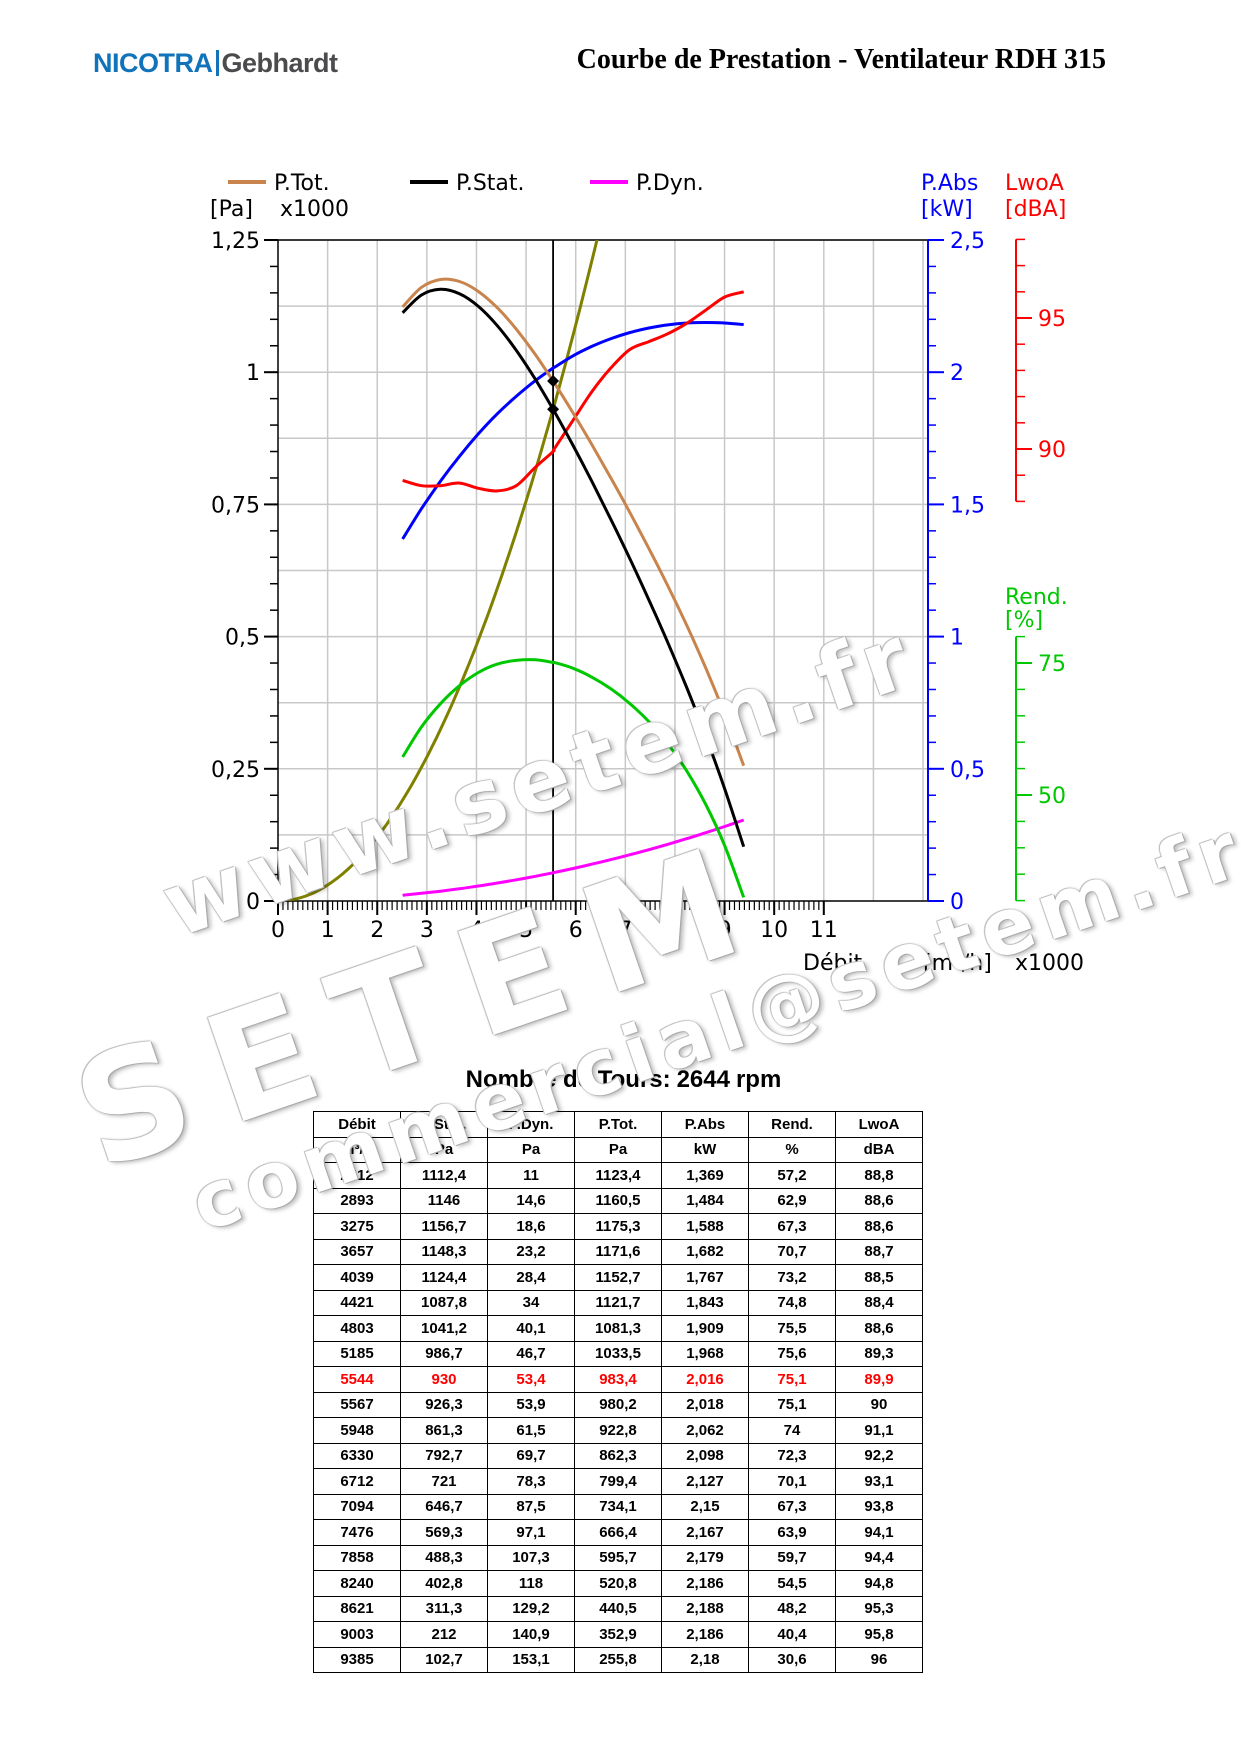 This screenshot has width=1241, height=1755. What do you see at coordinates (531, 1532) in the screenshot?
I see `table-cell: 97,1` at bounding box center [531, 1532].